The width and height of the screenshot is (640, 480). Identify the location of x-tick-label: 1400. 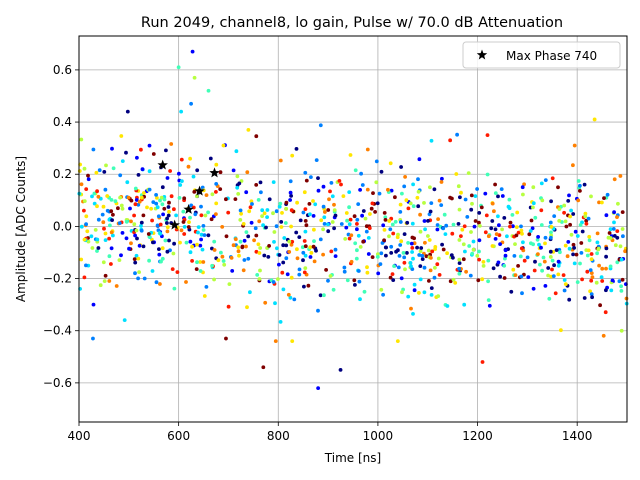
(577, 436).